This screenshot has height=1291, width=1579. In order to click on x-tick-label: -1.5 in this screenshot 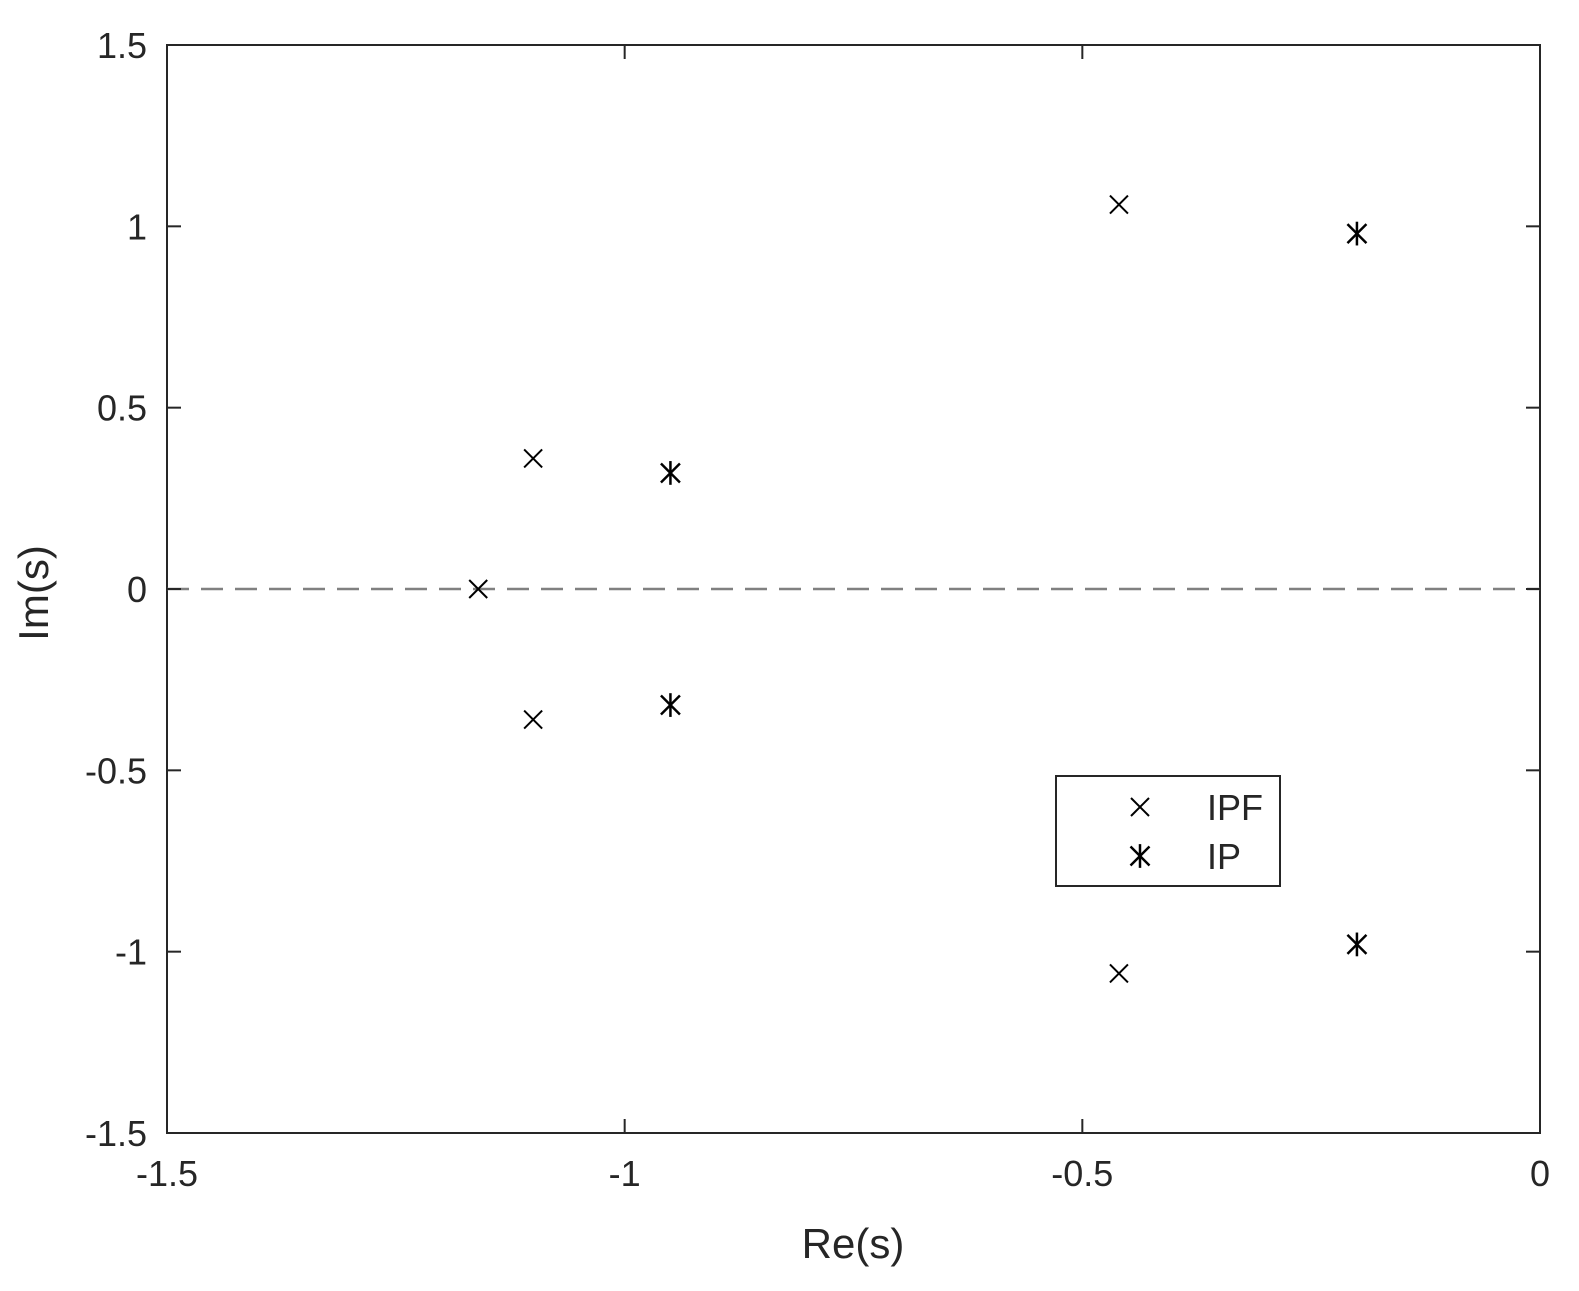, I will do `click(167, 1173)`.